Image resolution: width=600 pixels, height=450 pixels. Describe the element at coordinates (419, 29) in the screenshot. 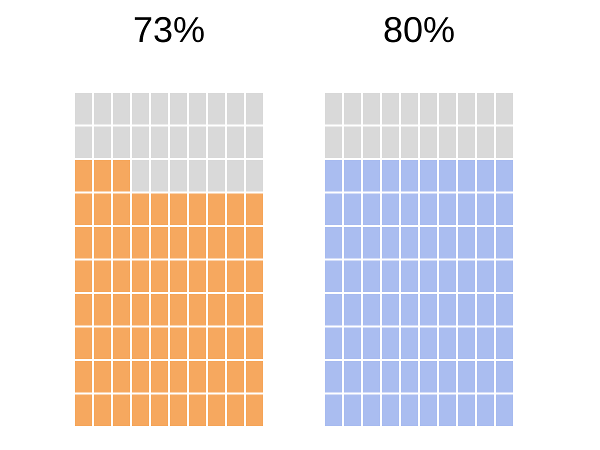

I see `data-label: 80%` at that location.